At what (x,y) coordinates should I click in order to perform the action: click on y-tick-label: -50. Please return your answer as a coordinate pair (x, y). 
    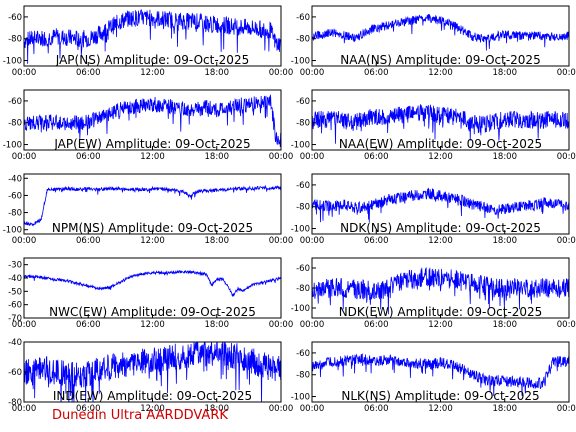
    Looking at the image, I should click on (15, 292).